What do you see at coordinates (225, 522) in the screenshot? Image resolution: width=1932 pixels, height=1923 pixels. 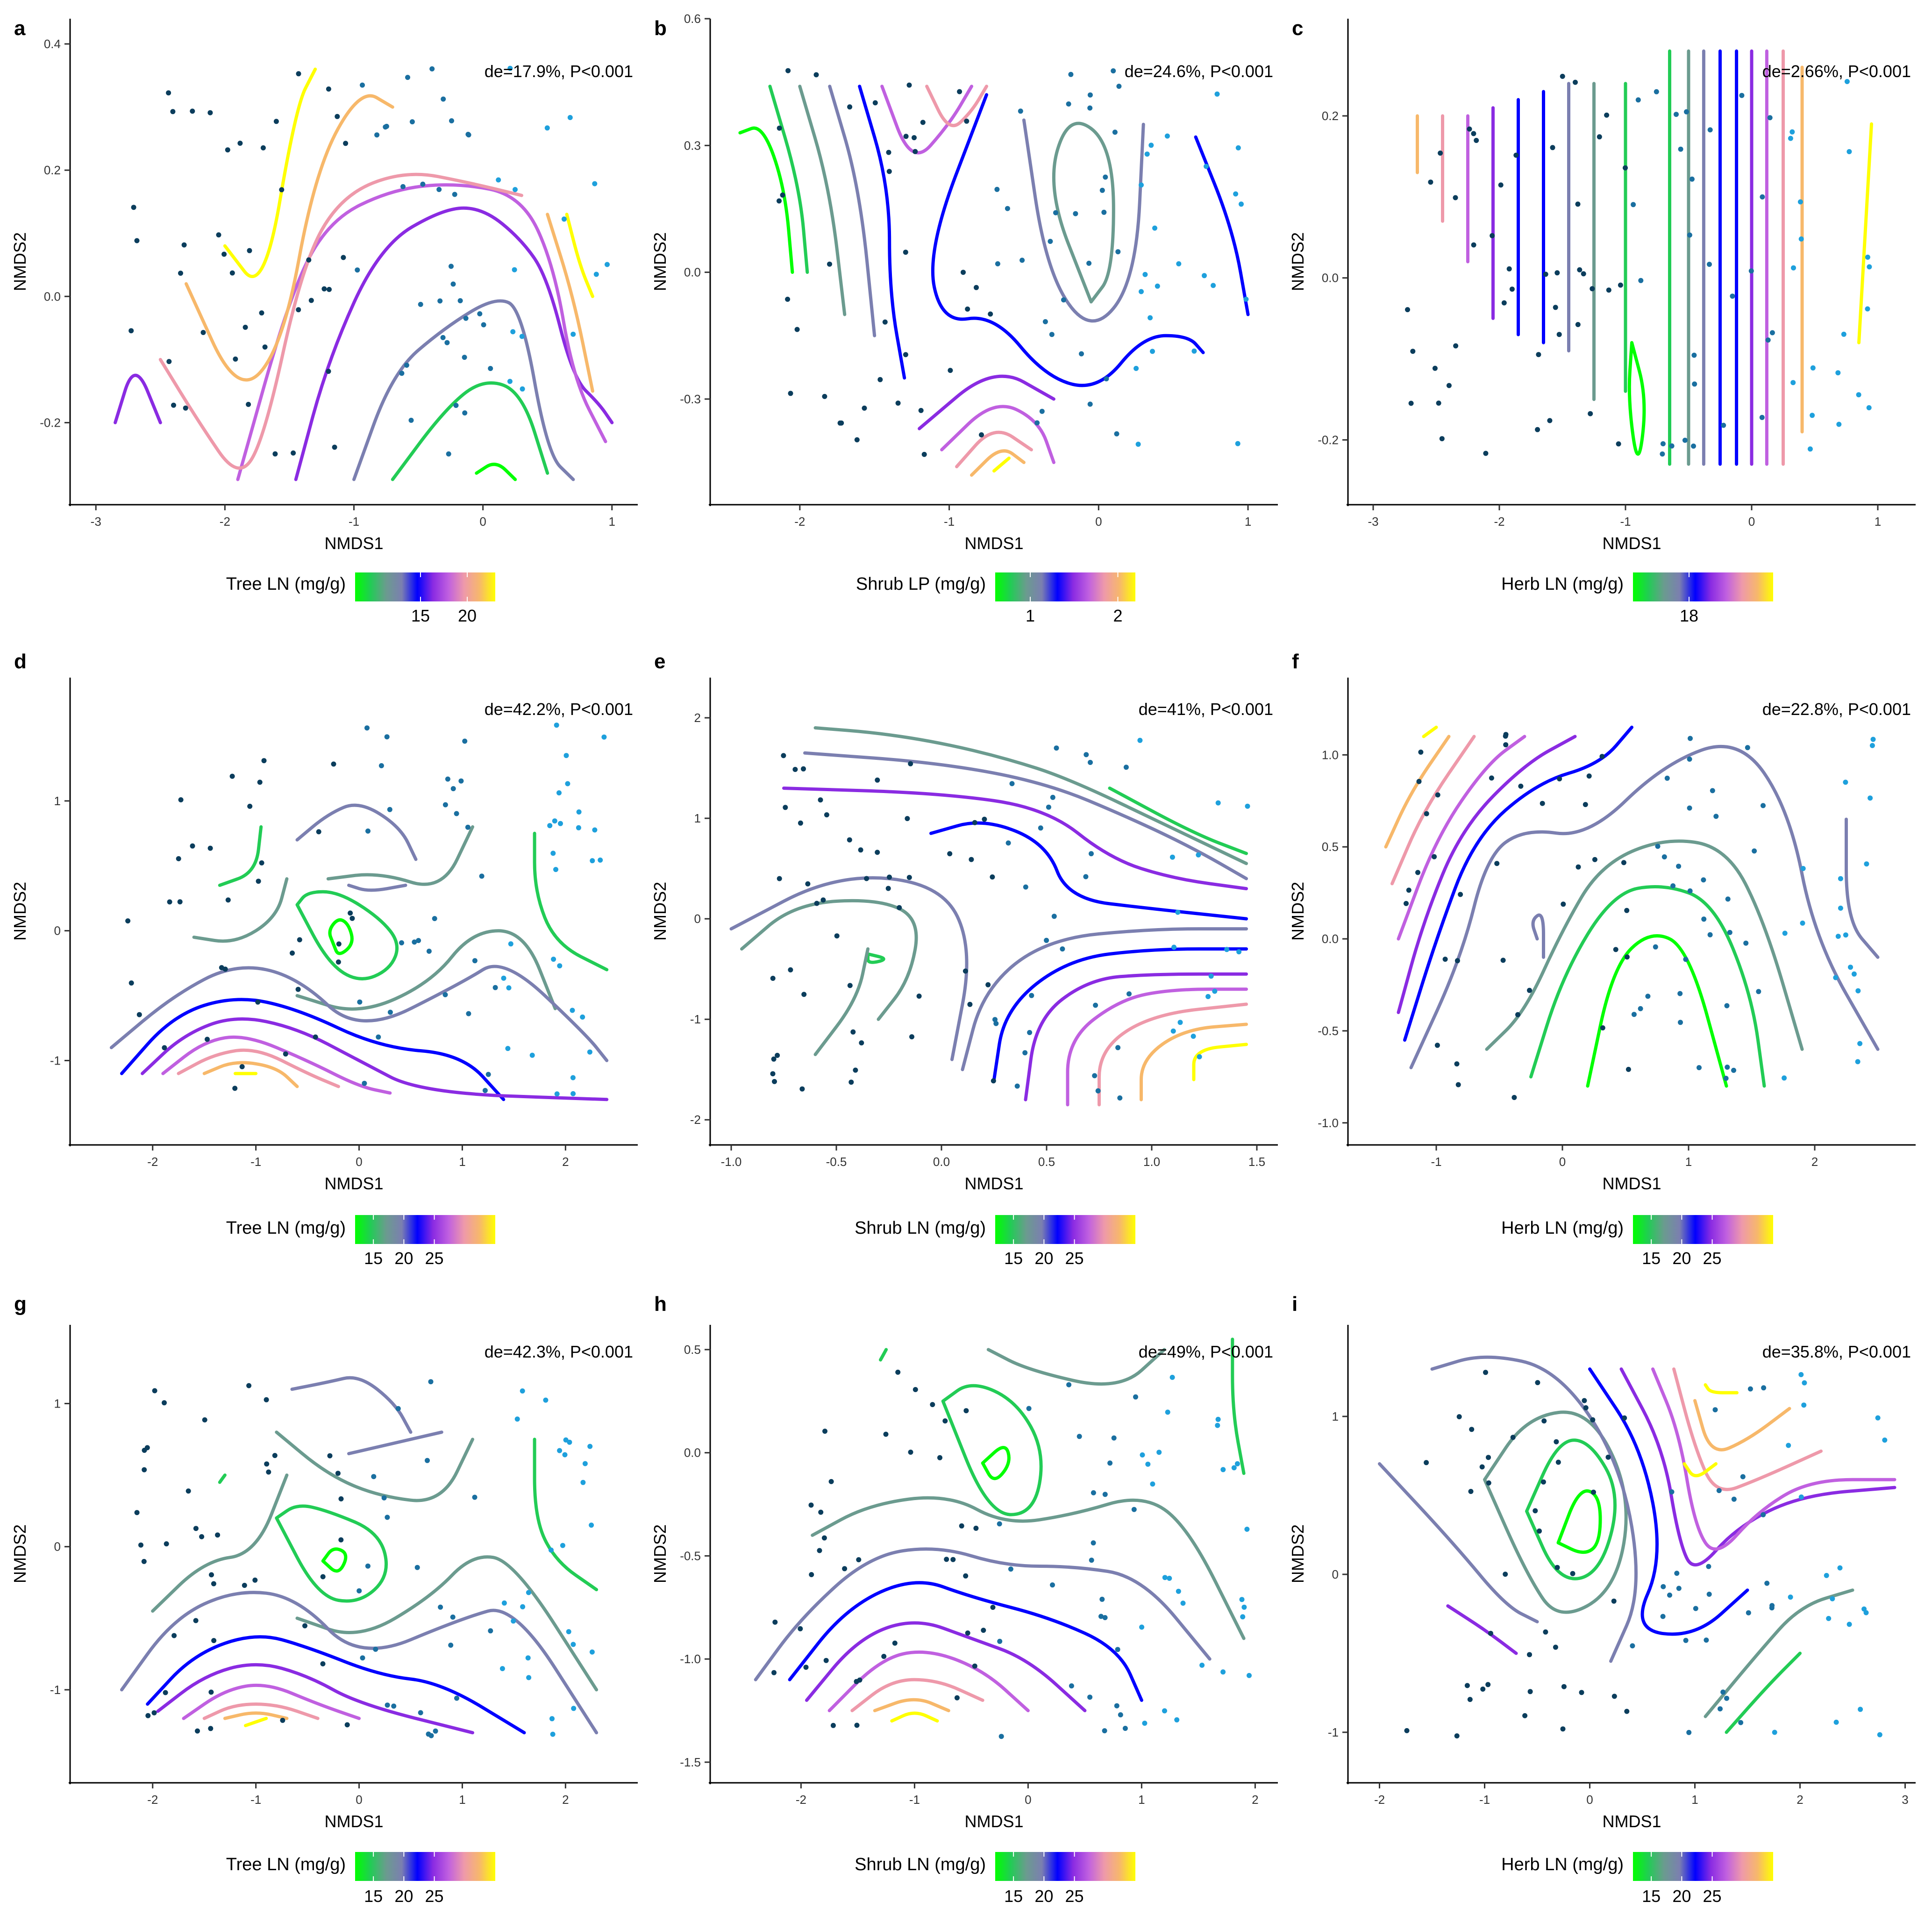 I see `x-tick-label: -2` at bounding box center [225, 522].